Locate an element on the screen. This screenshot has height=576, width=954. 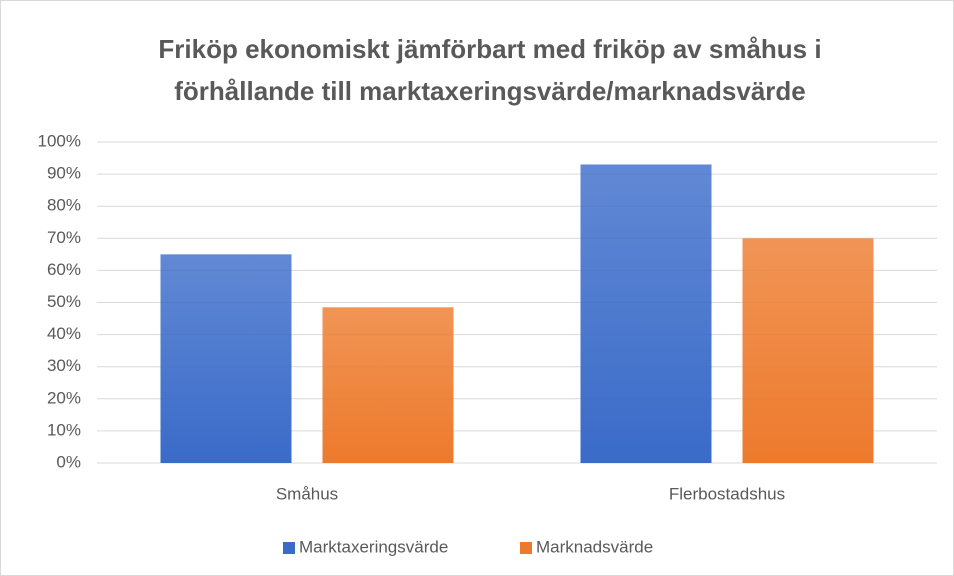
y-tick-label: 20% is located at coordinates (64, 397).